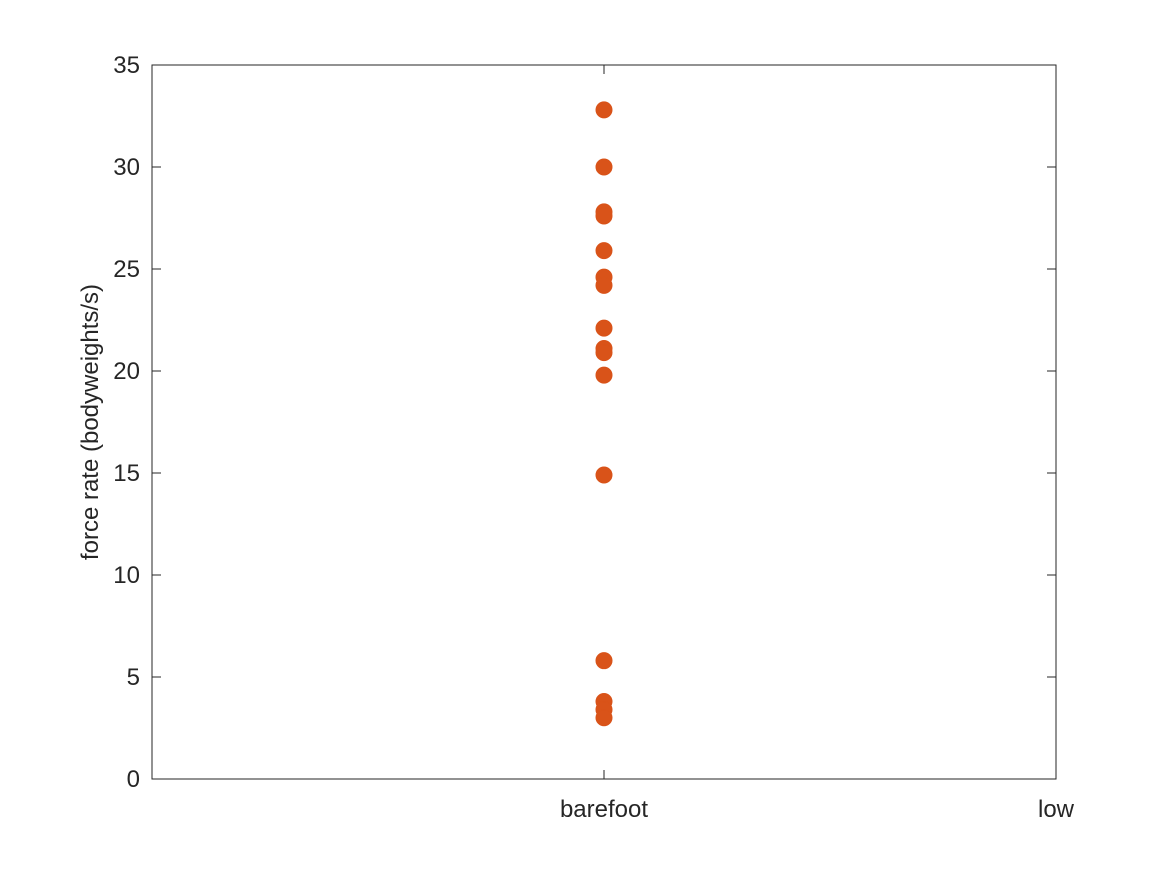 This screenshot has height=880, width=1167. Describe the element at coordinates (133, 779) in the screenshot. I see `y-tick-label: 0` at that location.